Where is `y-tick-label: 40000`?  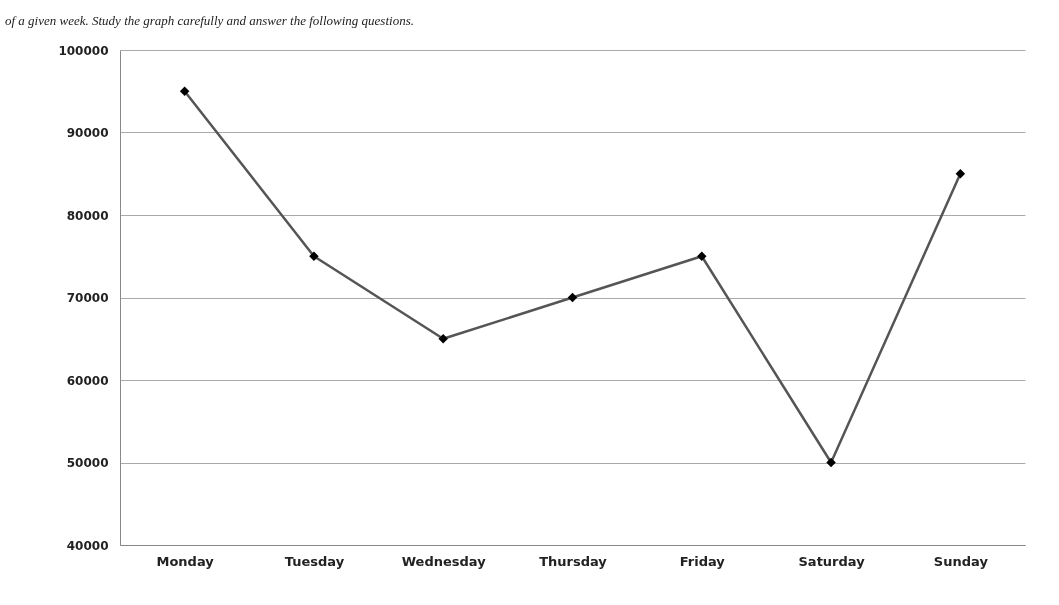
y-tick-label: 40000 is located at coordinates (87, 545).